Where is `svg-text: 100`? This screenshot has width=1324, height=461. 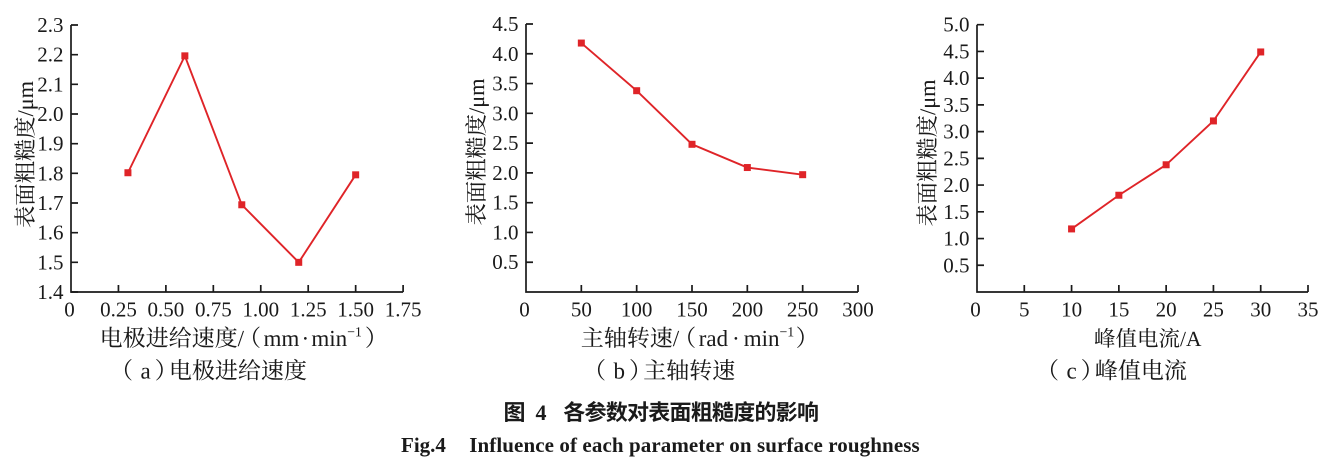
svg-text: 100 is located at coordinates (637, 310).